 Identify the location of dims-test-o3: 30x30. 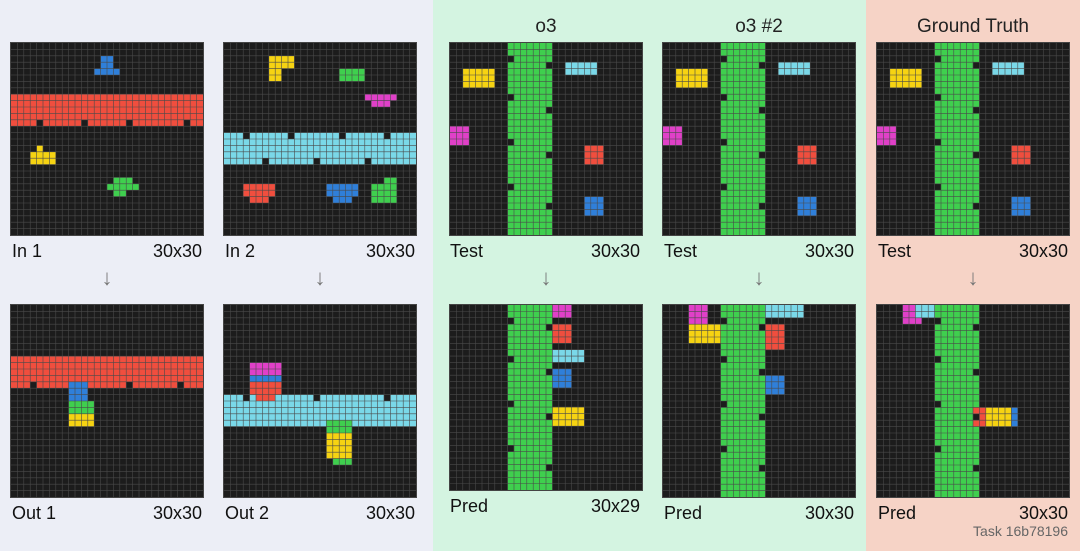
(615, 251).